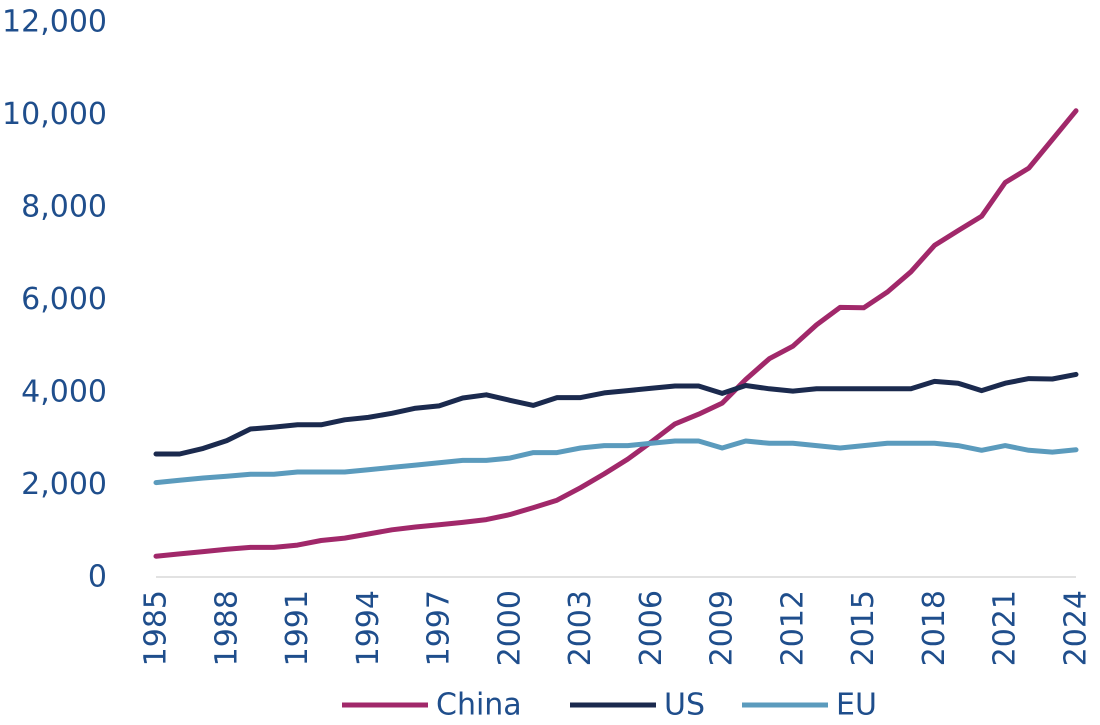 The image size is (1100, 725). What do you see at coordinates (809, 705) in the screenshot?
I see `legend-item-eu: EU` at bounding box center [809, 705].